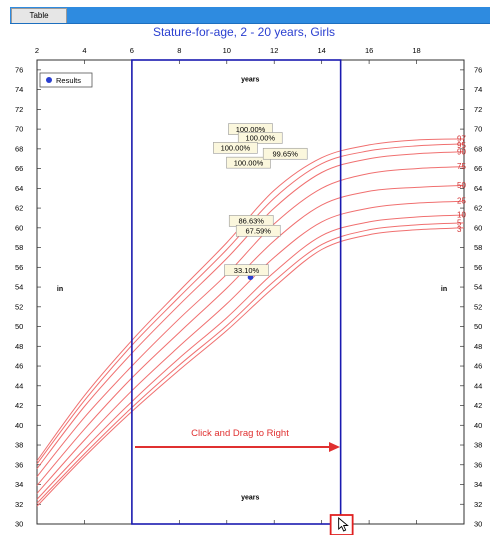 This screenshot has width=493, height=535. Describe the element at coordinates (19, 168) in the screenshot. I see `y-tick-label-left: 66` at that location.